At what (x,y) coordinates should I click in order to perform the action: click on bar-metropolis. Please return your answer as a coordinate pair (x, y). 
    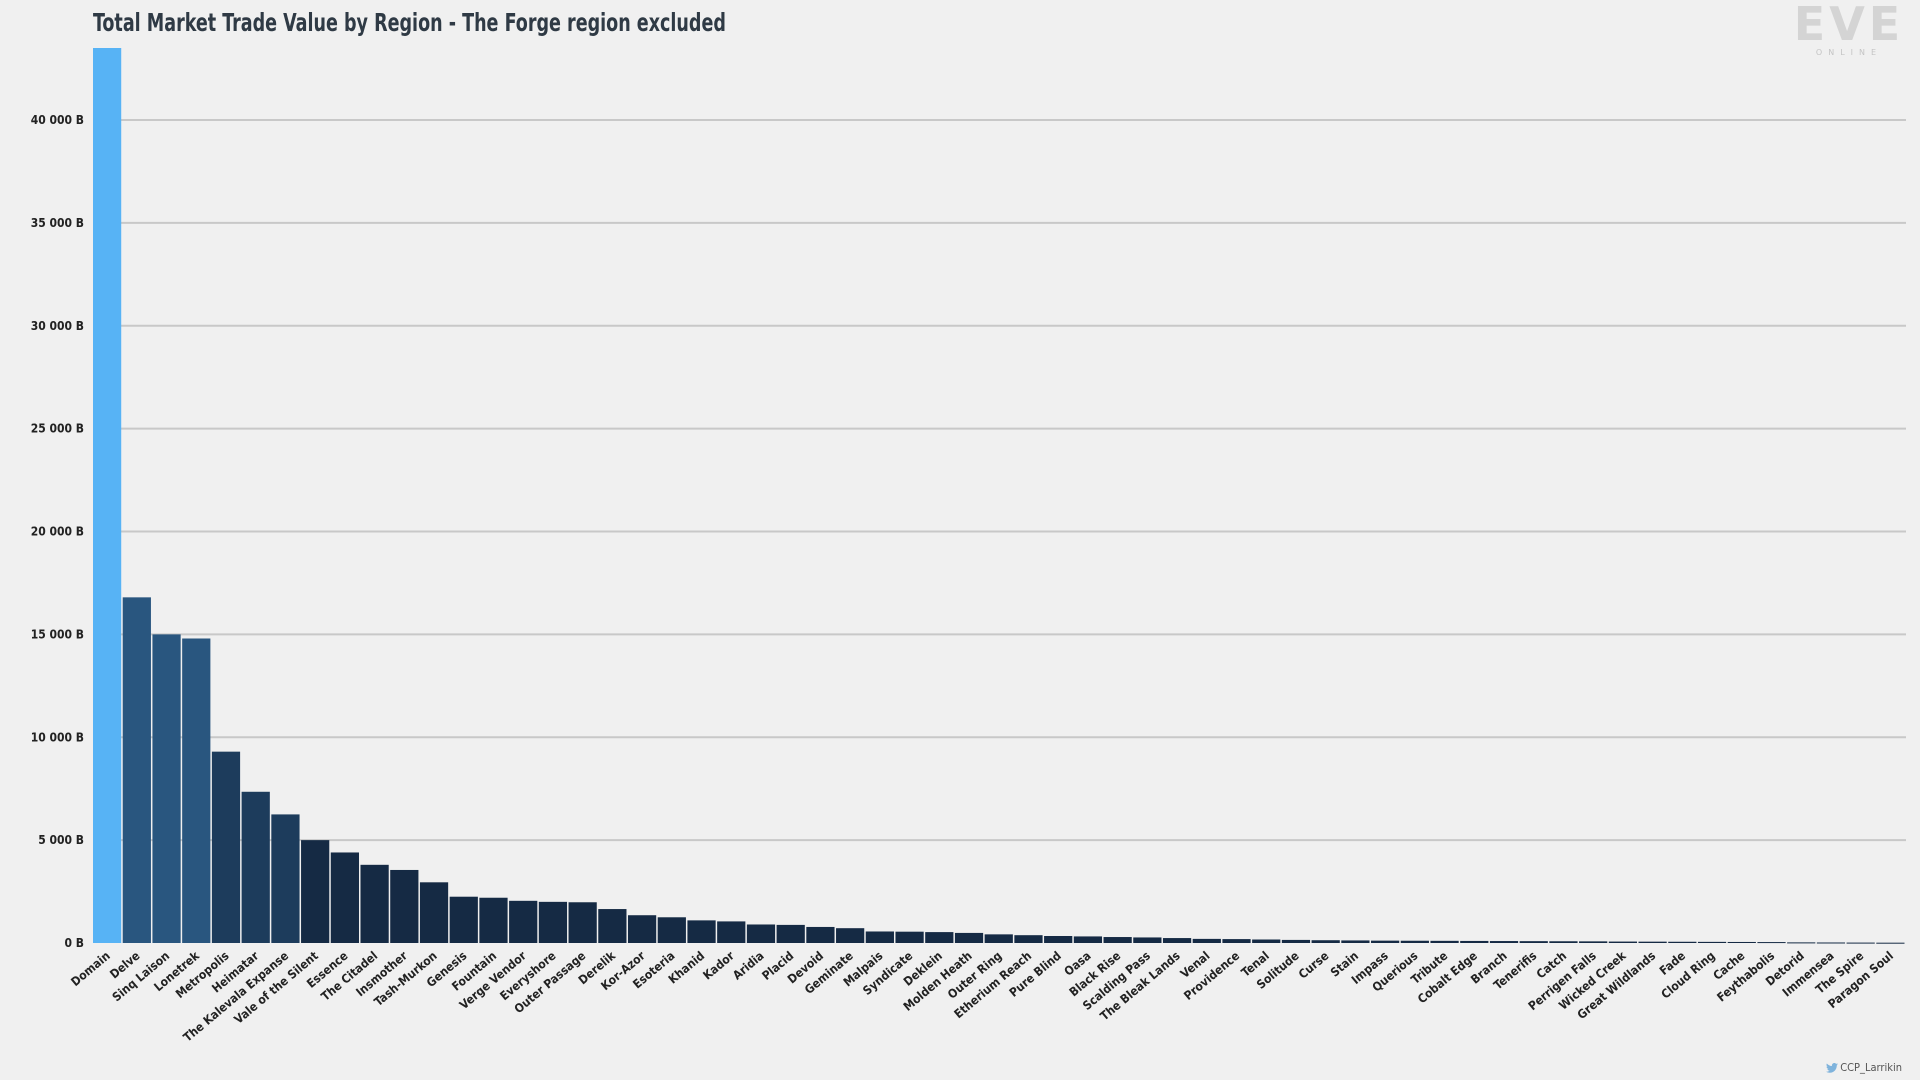
    Looking at the image, I should click on (226, 847).